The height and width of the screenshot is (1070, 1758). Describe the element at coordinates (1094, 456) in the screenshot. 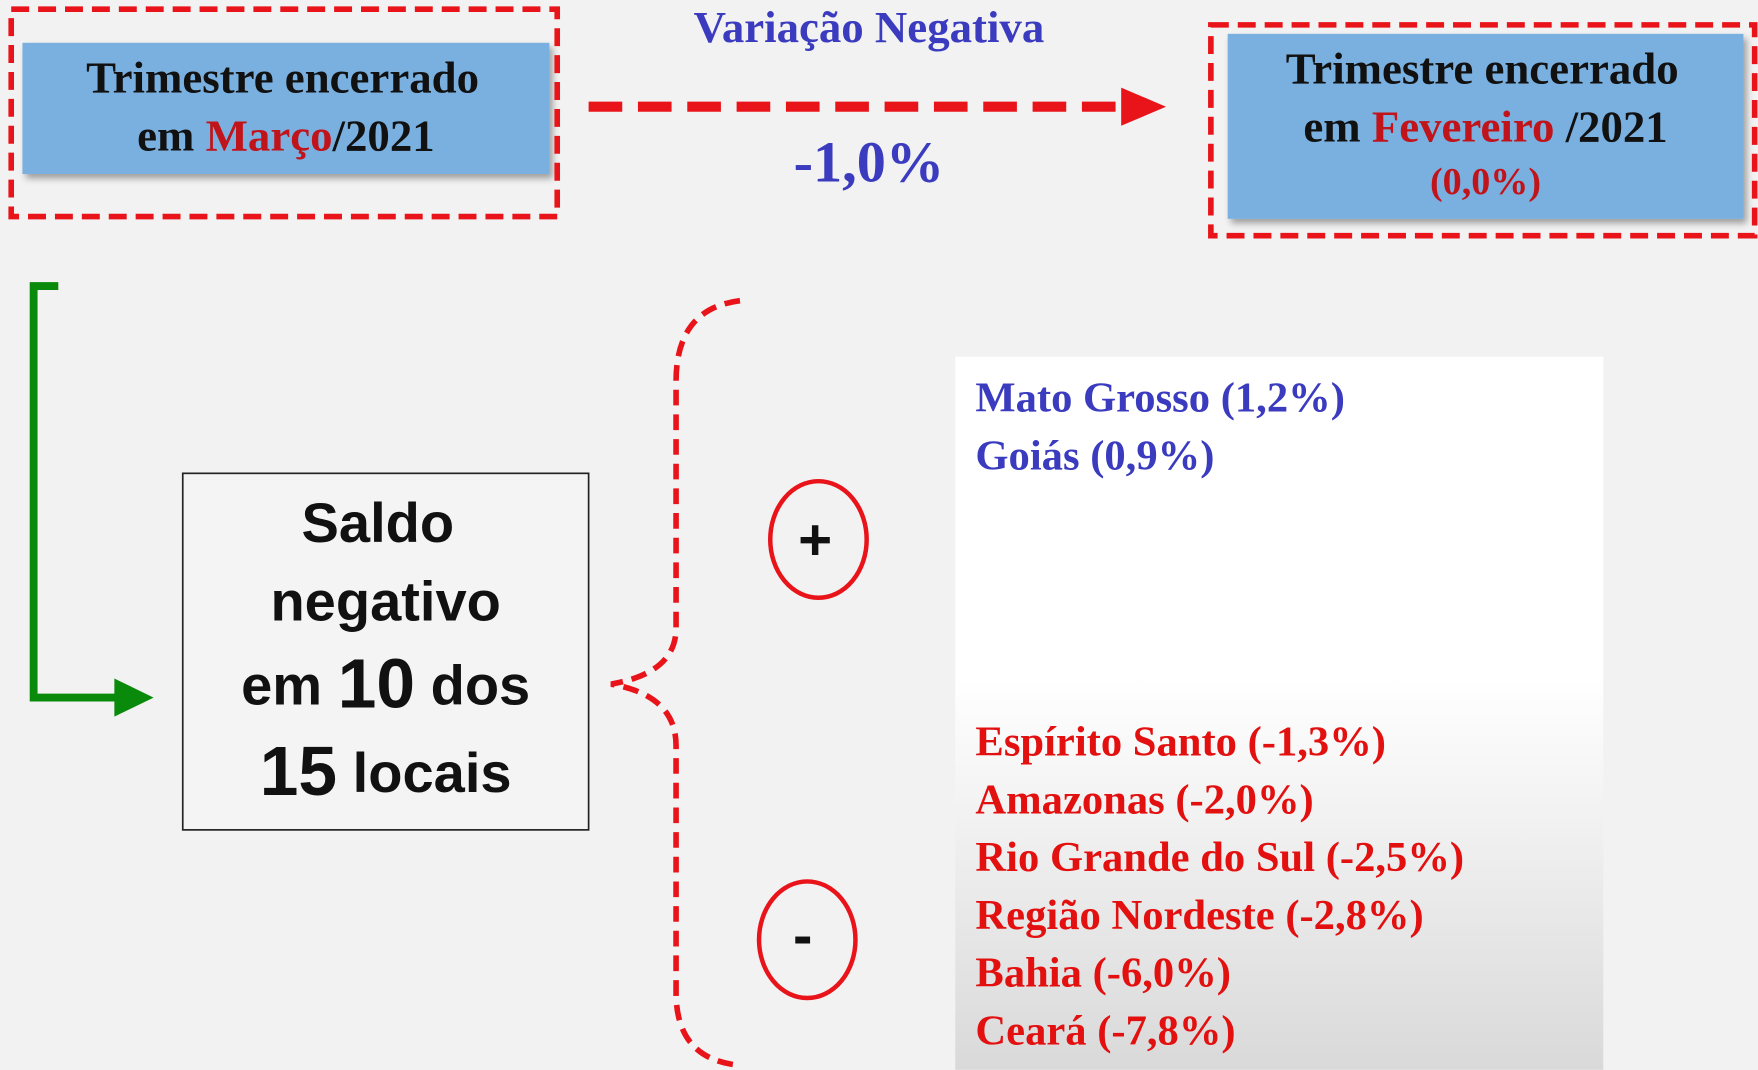

I see `positive-item: Goiás (0,9%)` at that location.